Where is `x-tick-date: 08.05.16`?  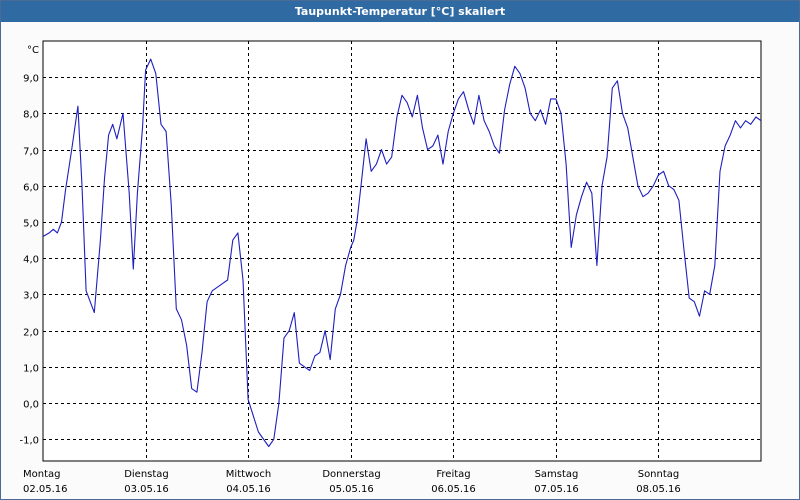
x-tick-date: 08.05.16 is located at coordinates (658, 489).